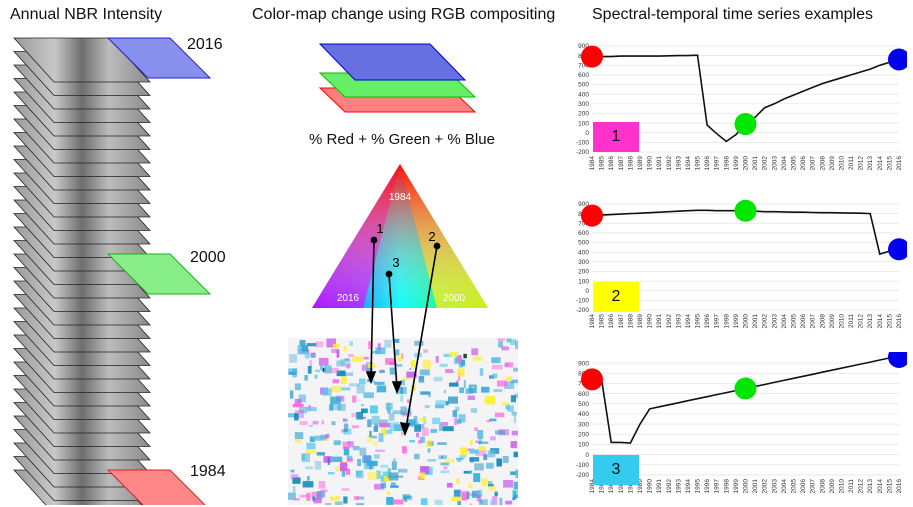  What do you see at coordinates (659, 163) in the screenshot?
I see `x-tick-label: 1991` at bounding box center [659, 163].